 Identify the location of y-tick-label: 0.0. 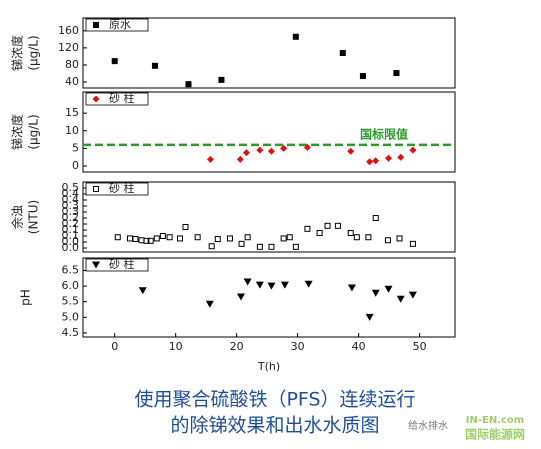
(71, 247).